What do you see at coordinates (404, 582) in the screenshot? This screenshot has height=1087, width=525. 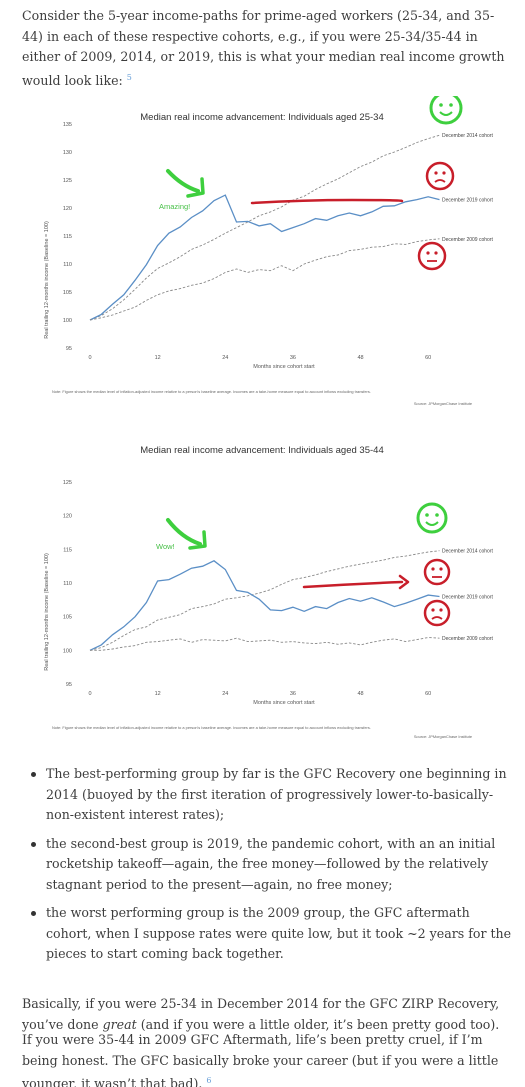 I see `red-arrowhead` at bounding box center [404, 582].